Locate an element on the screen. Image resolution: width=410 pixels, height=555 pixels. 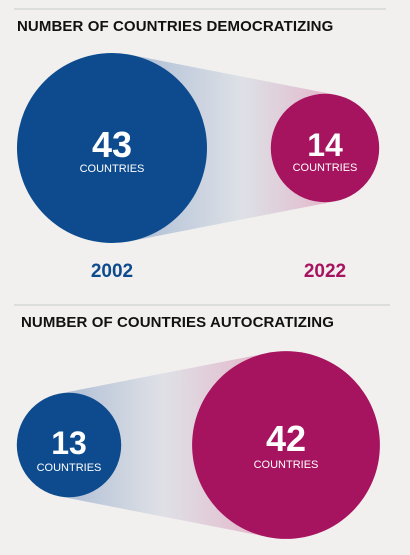
unit-label-2002-democratizing: COUNTRIES is located at coordinates (112, 169).